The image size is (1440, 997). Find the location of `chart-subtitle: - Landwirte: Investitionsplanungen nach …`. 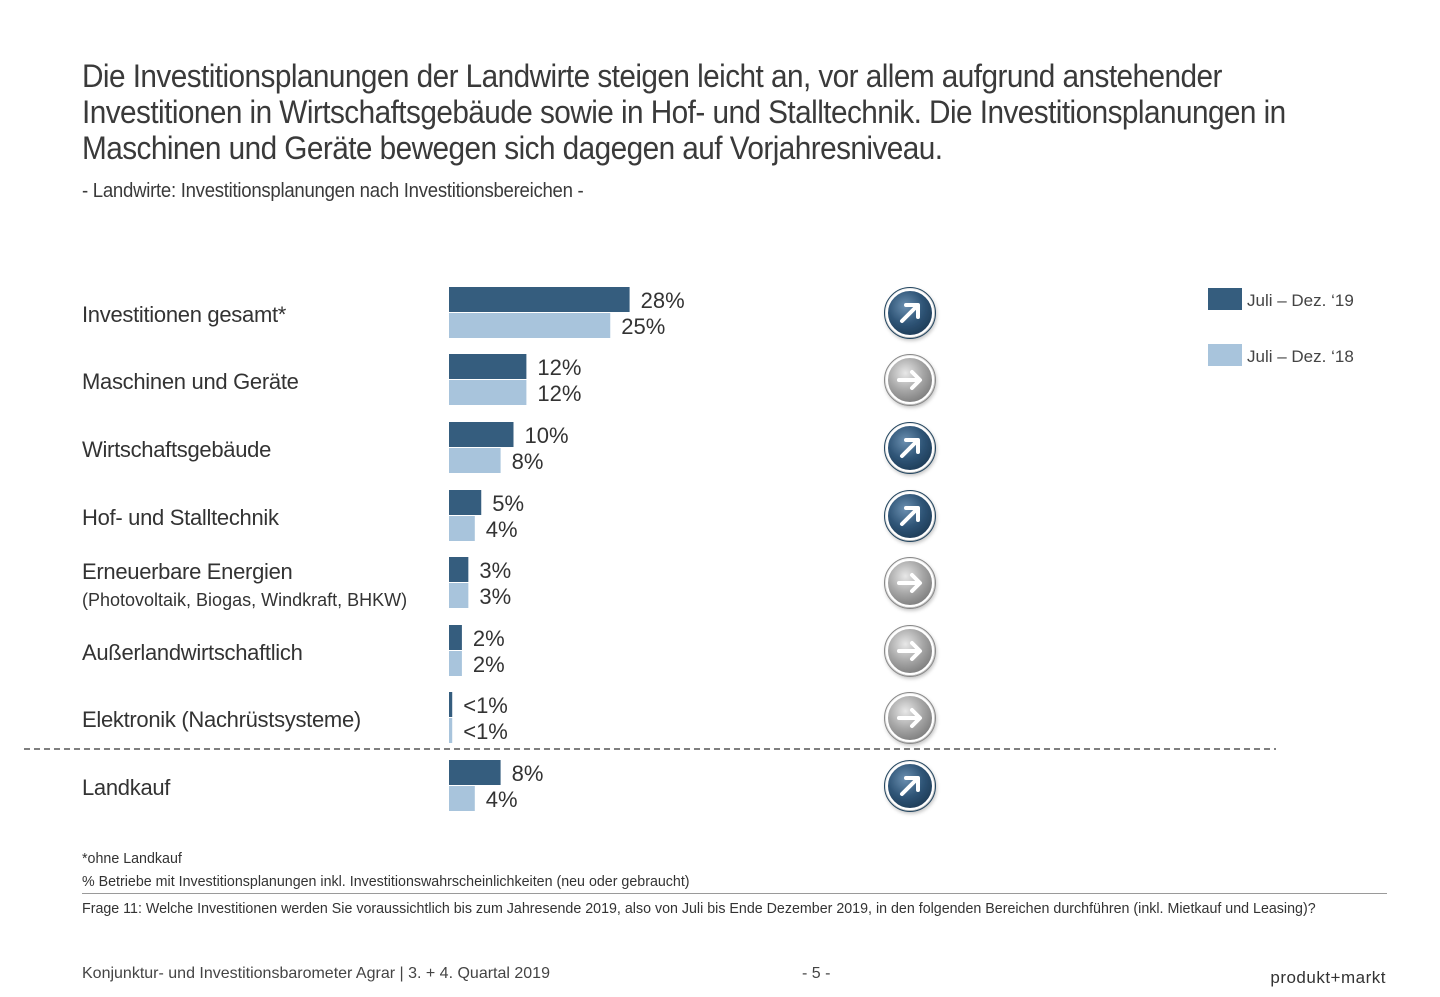

chart-subtitle: - Landwirte: Investitionsplanungen nach … is located at coordinates (333, 191).